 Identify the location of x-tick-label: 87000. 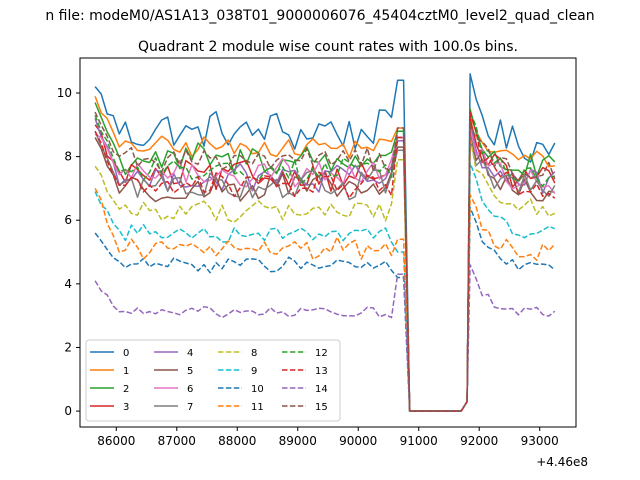
(177, 441).